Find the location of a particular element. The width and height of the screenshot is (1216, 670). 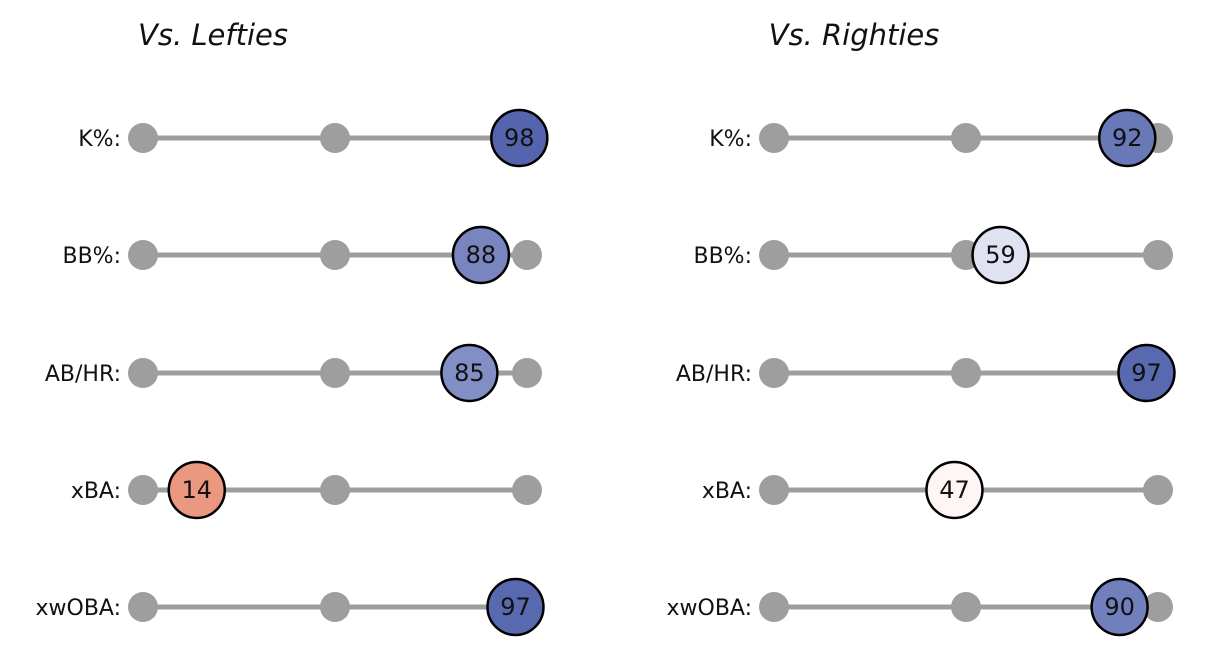

percentile-value-label: 90 is located at coordinates (1119, 607).